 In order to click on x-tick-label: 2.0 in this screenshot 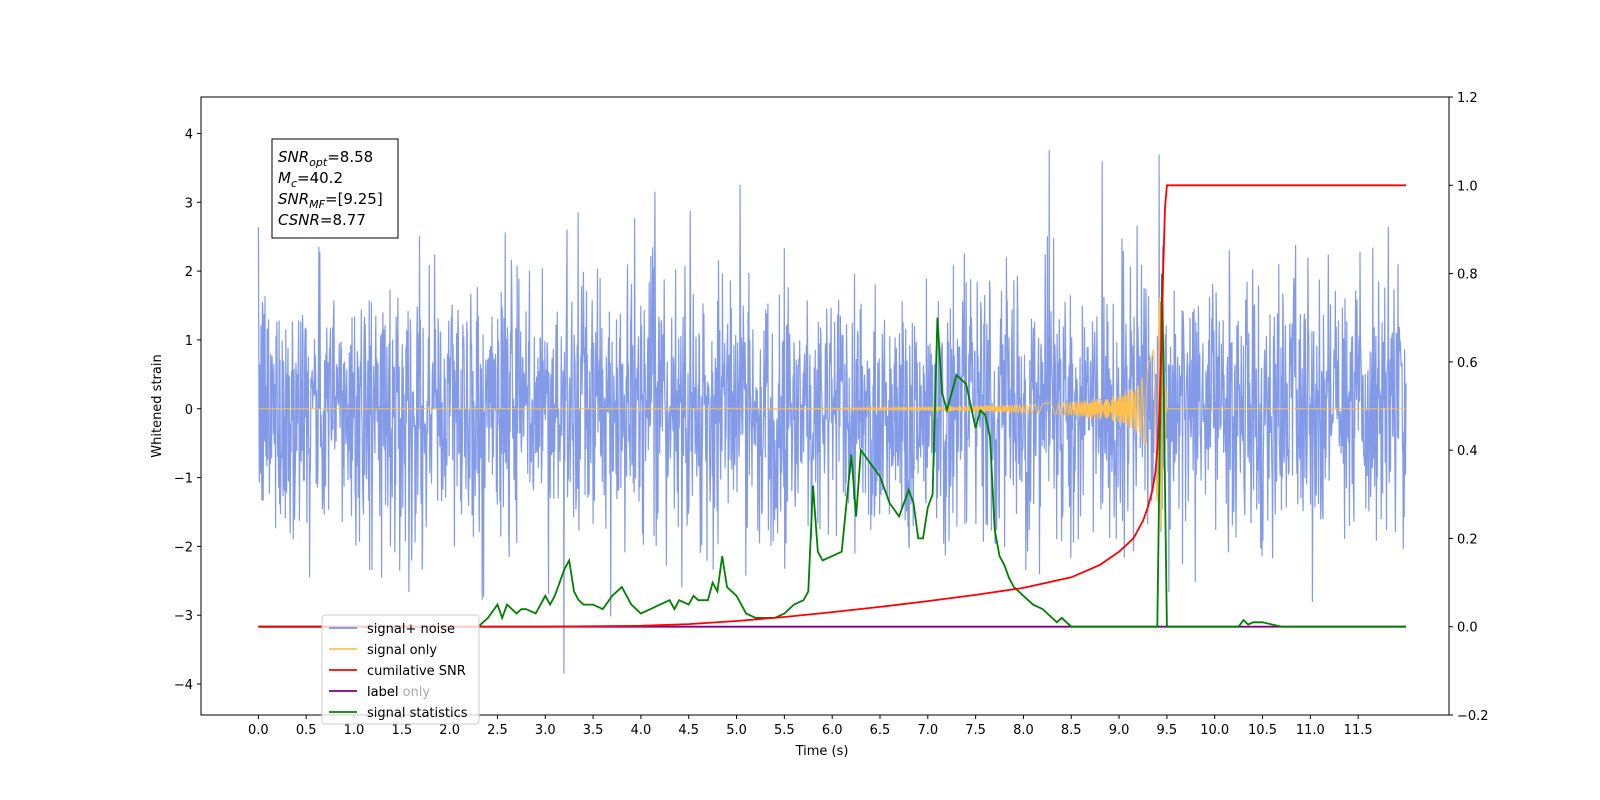, I will do `click(449, 730)`.